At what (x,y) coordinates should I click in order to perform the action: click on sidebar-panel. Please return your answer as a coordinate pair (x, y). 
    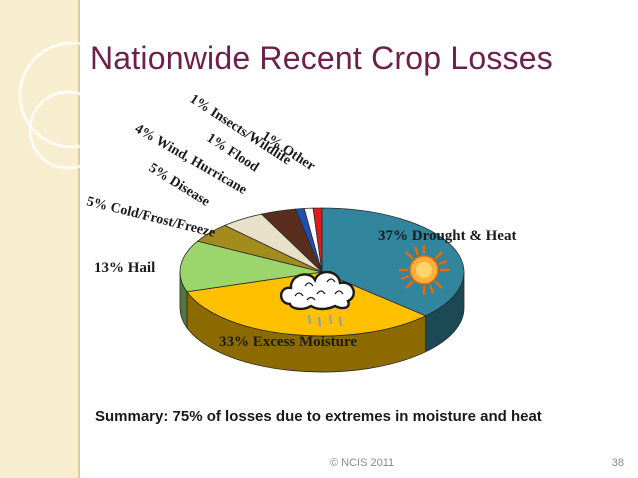
    Looking at the image, I should click on (39, 239).